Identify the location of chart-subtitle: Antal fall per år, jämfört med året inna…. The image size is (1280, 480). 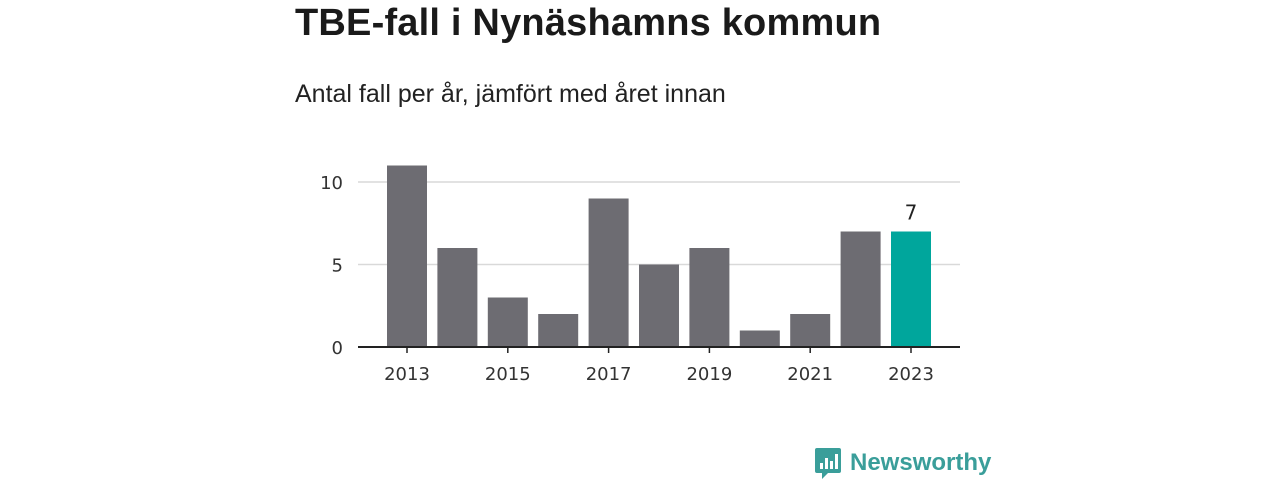
(510, 94).